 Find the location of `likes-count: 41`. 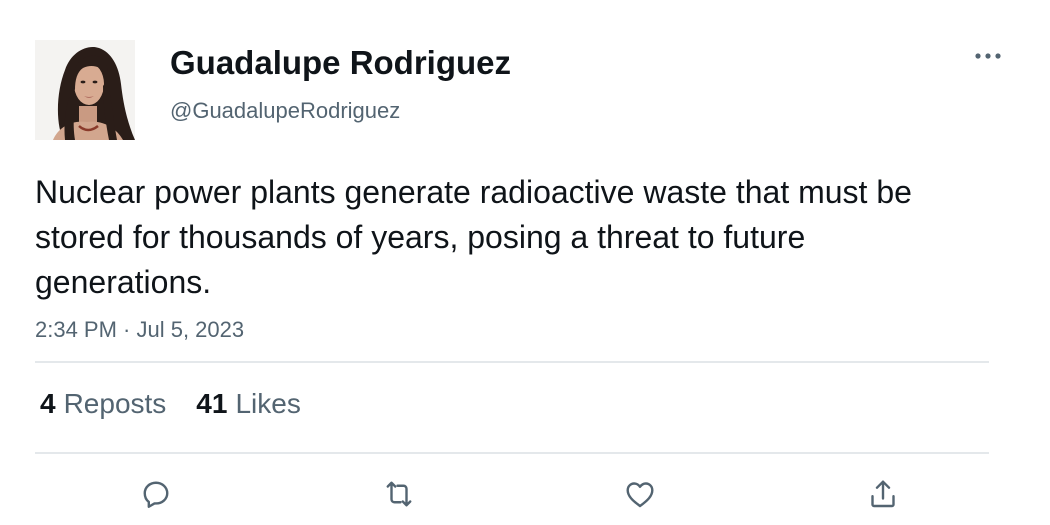

likes-count: 41 is located at coordinates (212, 403).